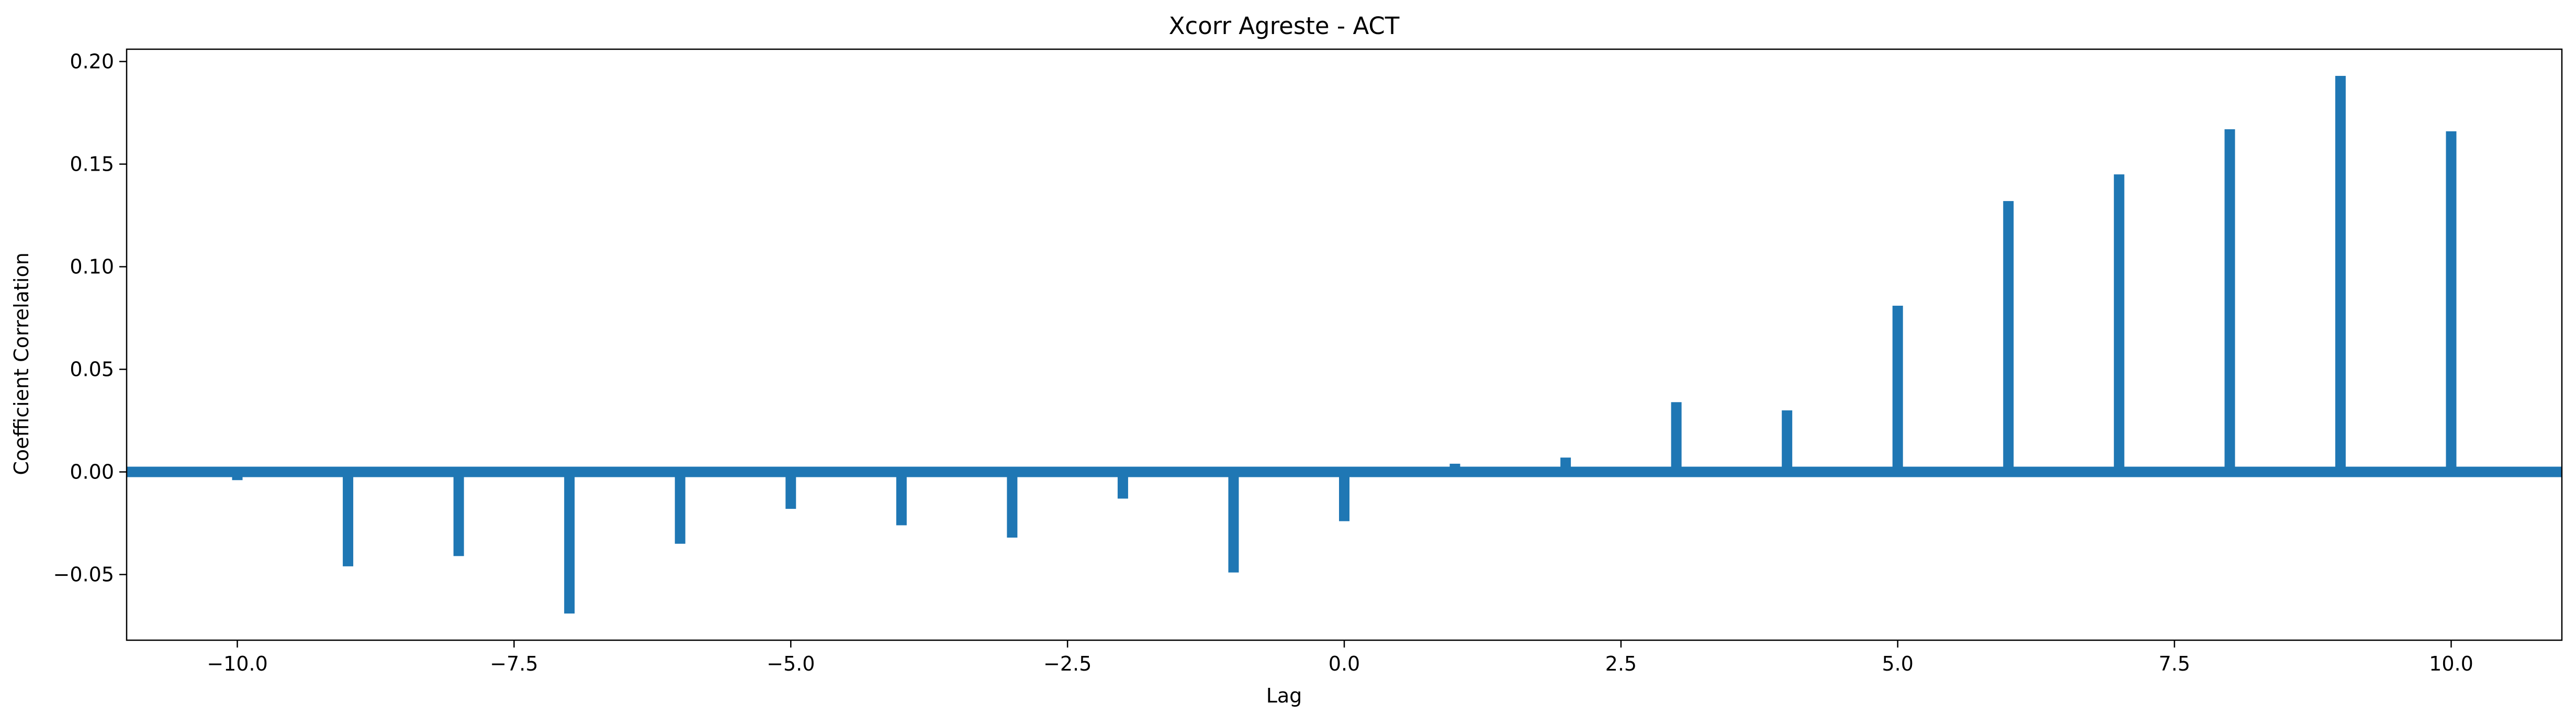 Image resolution: width=2576 pixels, height=725 pixels. What do you see at coordinates (92, 164) in the screenshot?
I see `y-tick-label: 0.15` at bounding box center [92, 164].